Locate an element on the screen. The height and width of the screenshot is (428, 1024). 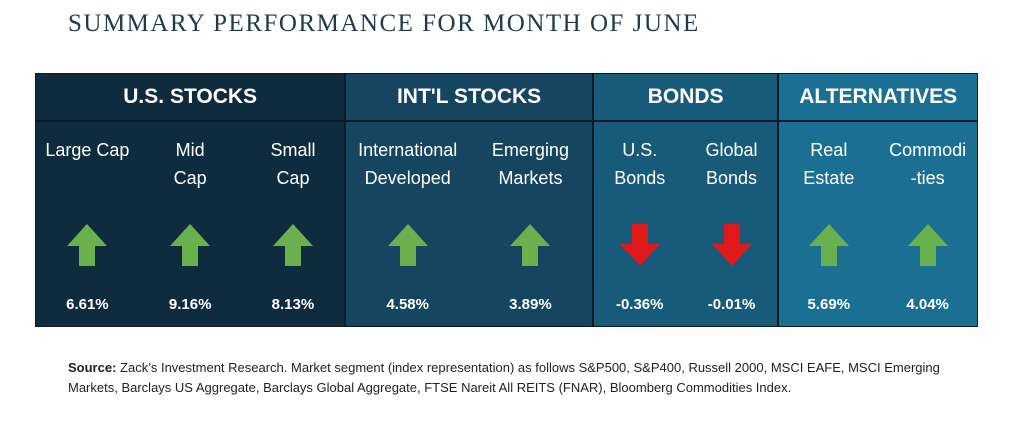
group-header: INT'L STOCKS is located at coordinates (469, 98).